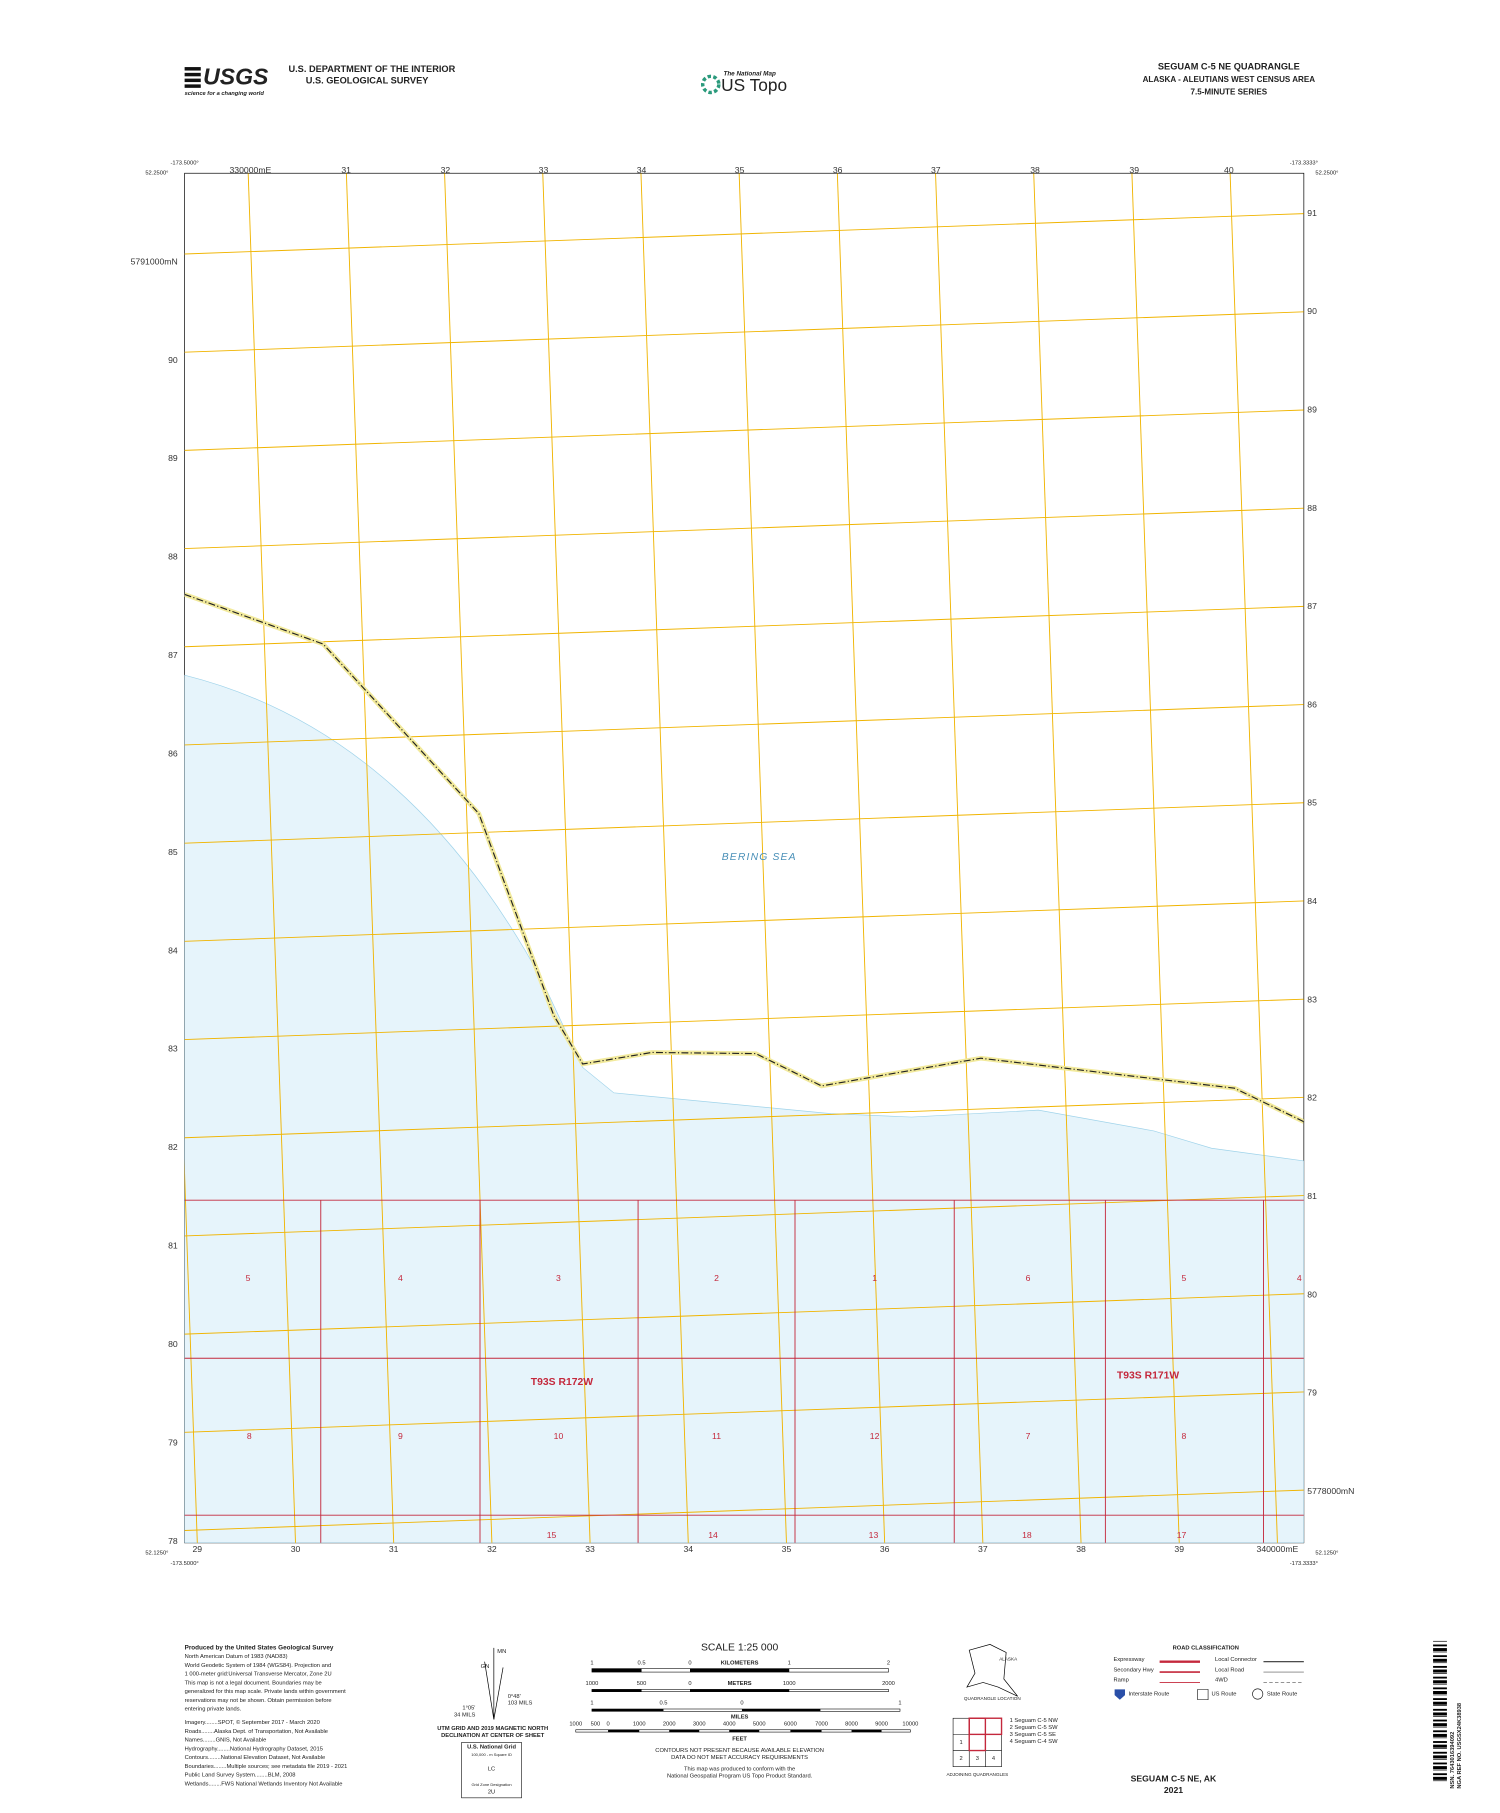 The height and width of the screenshot is (1813, 1500). What do you see at coordinates (296, 1549) in the screenshot?
I see `easting-label: 30` at bounding box center [296, 1549].